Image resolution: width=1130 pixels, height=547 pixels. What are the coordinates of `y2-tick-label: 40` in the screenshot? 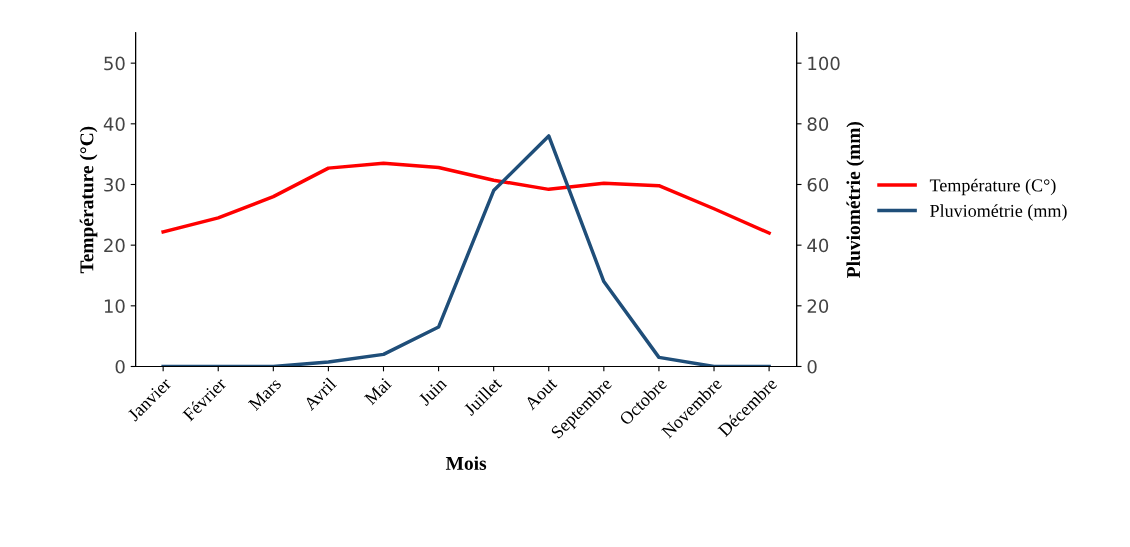 It's located at (818, 245).